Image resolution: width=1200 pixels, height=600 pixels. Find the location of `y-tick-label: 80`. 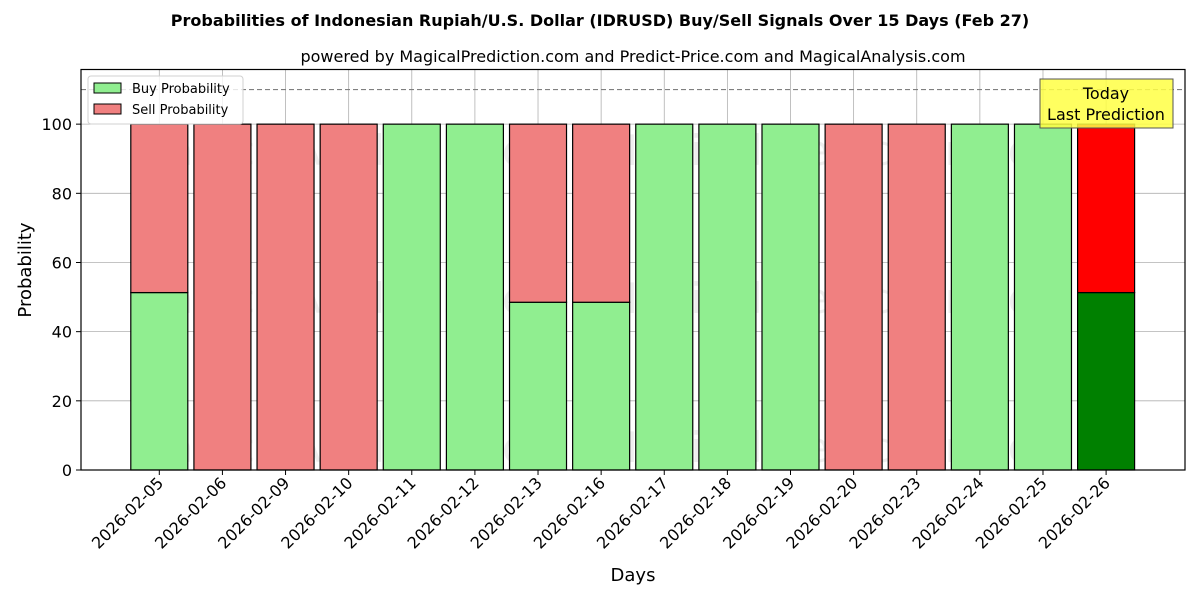

y-tick-label: 80 is located at coordinates (62, 193).